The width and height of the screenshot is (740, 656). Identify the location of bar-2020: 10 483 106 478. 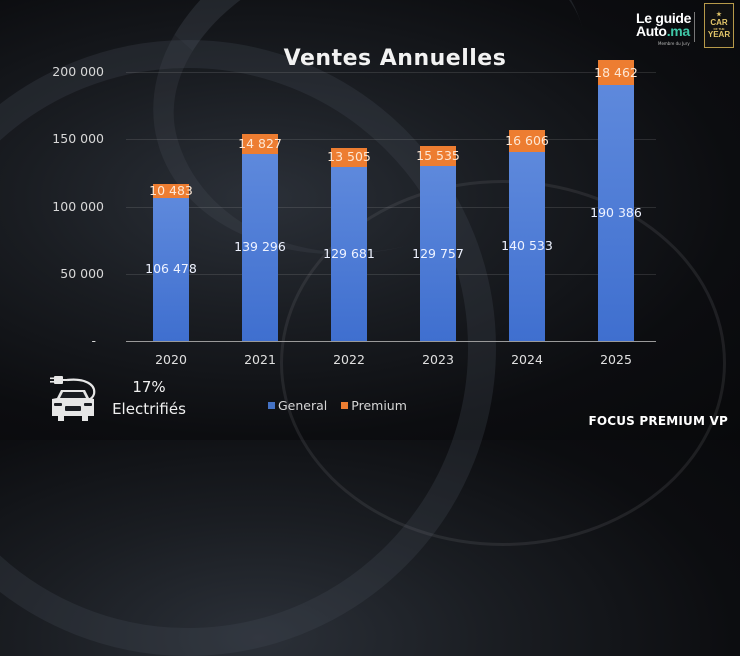
(171, 262).